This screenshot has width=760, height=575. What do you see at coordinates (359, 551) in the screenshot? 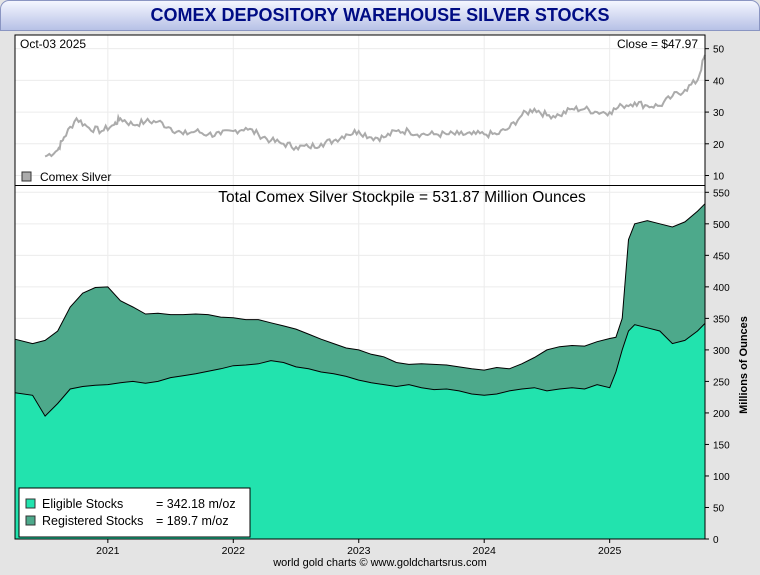
I see `x-tick-label: 2023` at bounding box center [359, 551].